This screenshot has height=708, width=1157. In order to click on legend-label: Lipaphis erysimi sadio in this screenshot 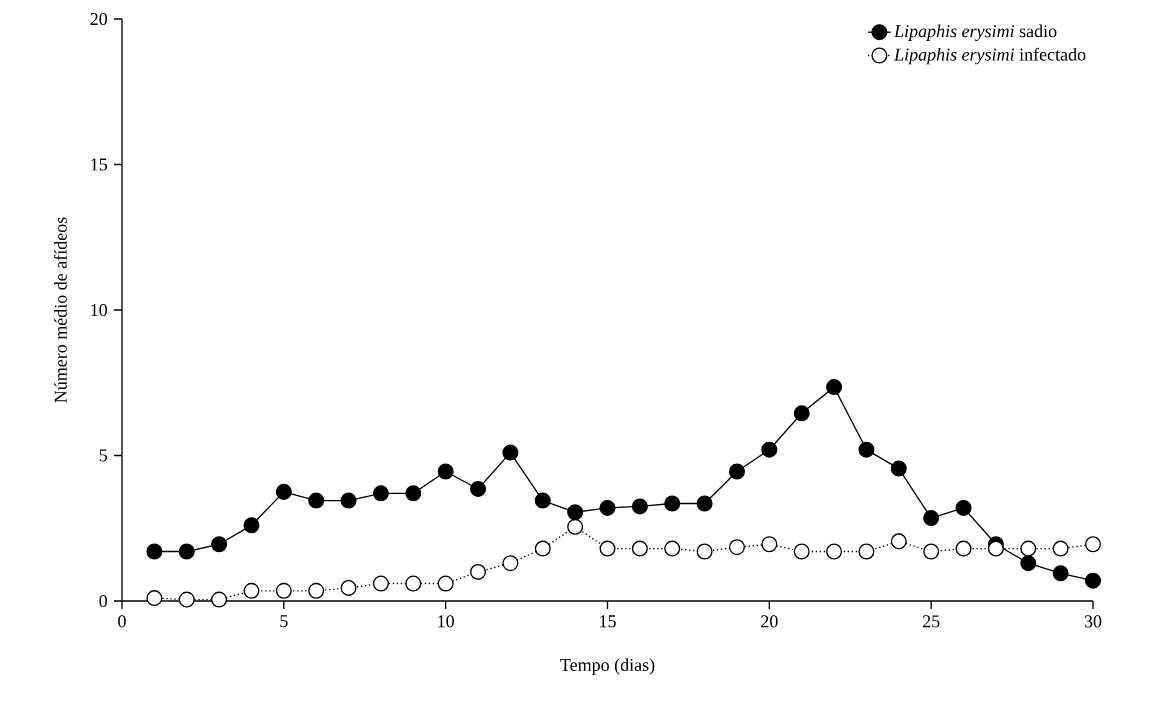, I will do `click(975, 32)`.